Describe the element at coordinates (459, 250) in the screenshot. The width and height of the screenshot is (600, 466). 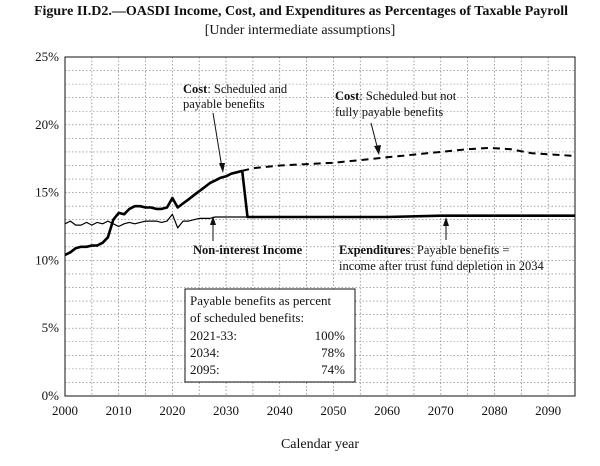
I see `annotation-expenditures-rest: : Payable benefits =` at that location.